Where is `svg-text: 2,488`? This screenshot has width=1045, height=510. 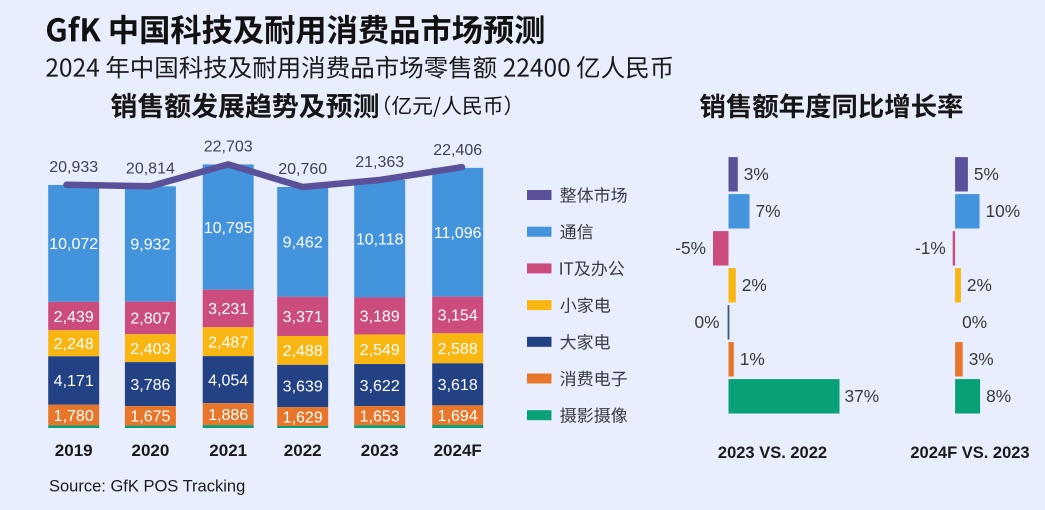
svg-text: 2,488 is located at coordinates (303, 351).